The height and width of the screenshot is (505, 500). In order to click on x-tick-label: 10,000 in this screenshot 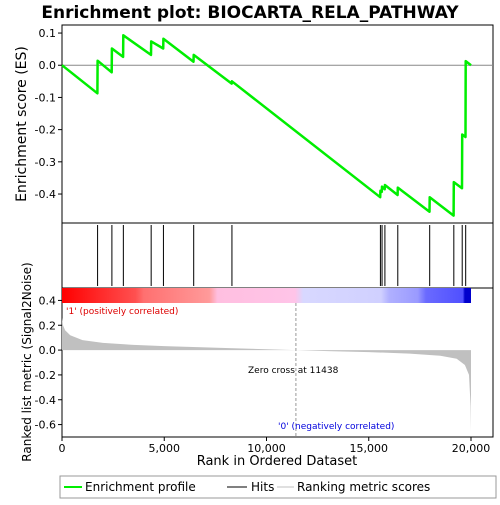, I will do `click(266, 448)`.